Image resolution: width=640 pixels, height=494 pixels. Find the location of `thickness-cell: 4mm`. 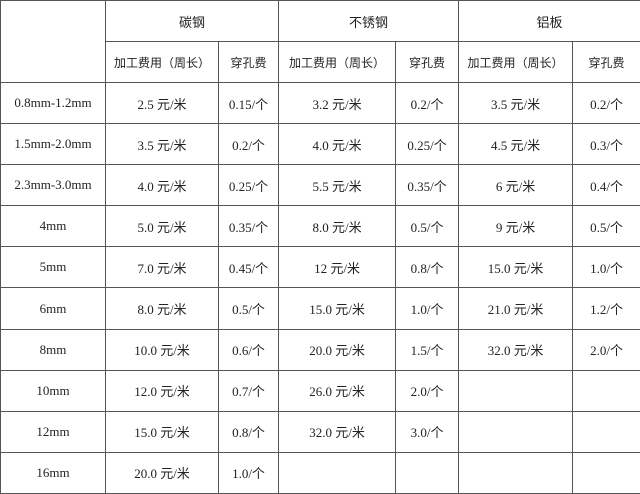

thickness-cell: 4mm is located at coordinates (53, 226).